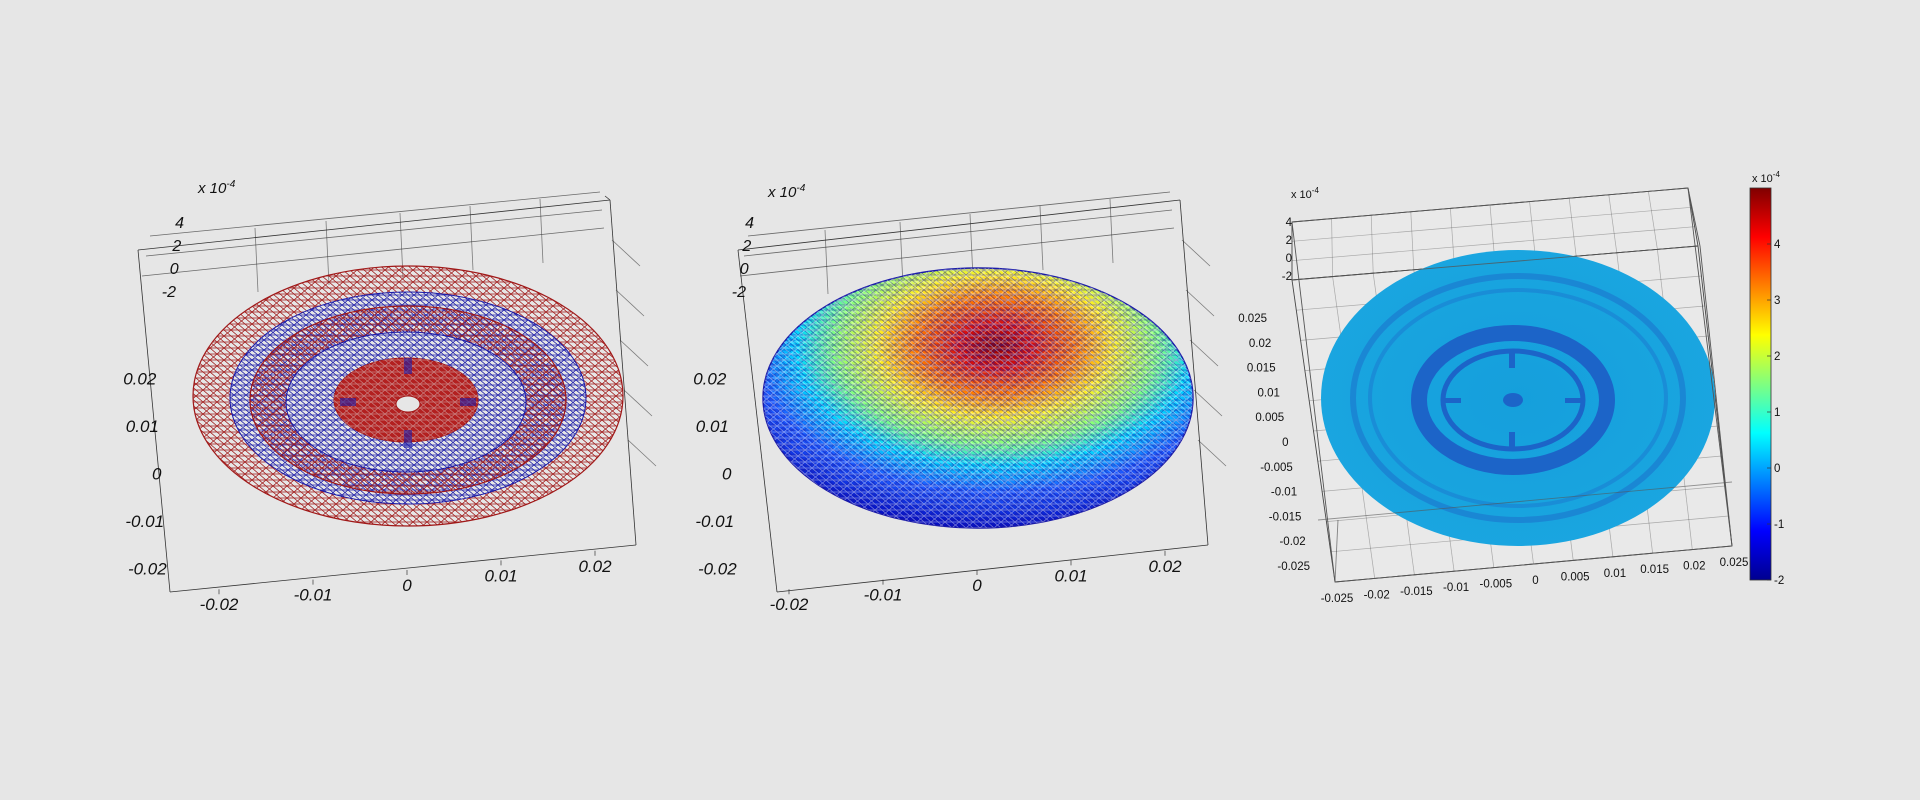  Describe the element at coordinates (978, 398) in the screenshot. I see `panel-2-surface` at that location.